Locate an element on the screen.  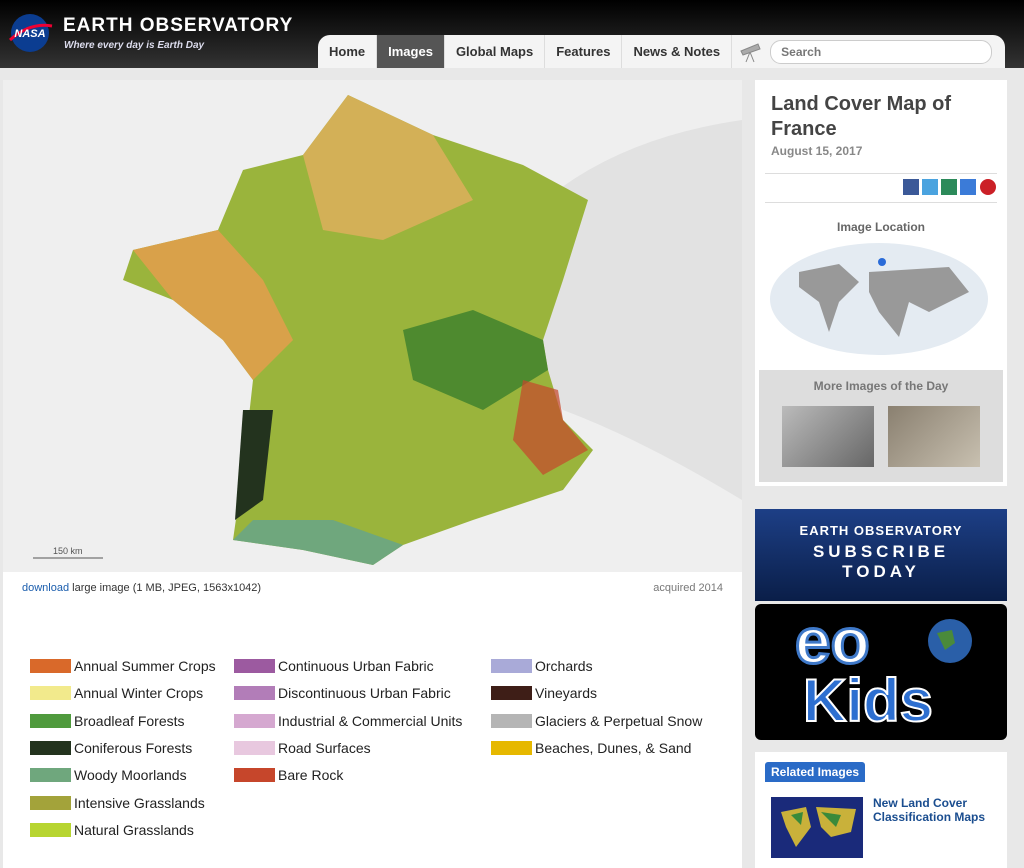
tagline: Where every day is Earth Day is located at coordinates (134, 45).